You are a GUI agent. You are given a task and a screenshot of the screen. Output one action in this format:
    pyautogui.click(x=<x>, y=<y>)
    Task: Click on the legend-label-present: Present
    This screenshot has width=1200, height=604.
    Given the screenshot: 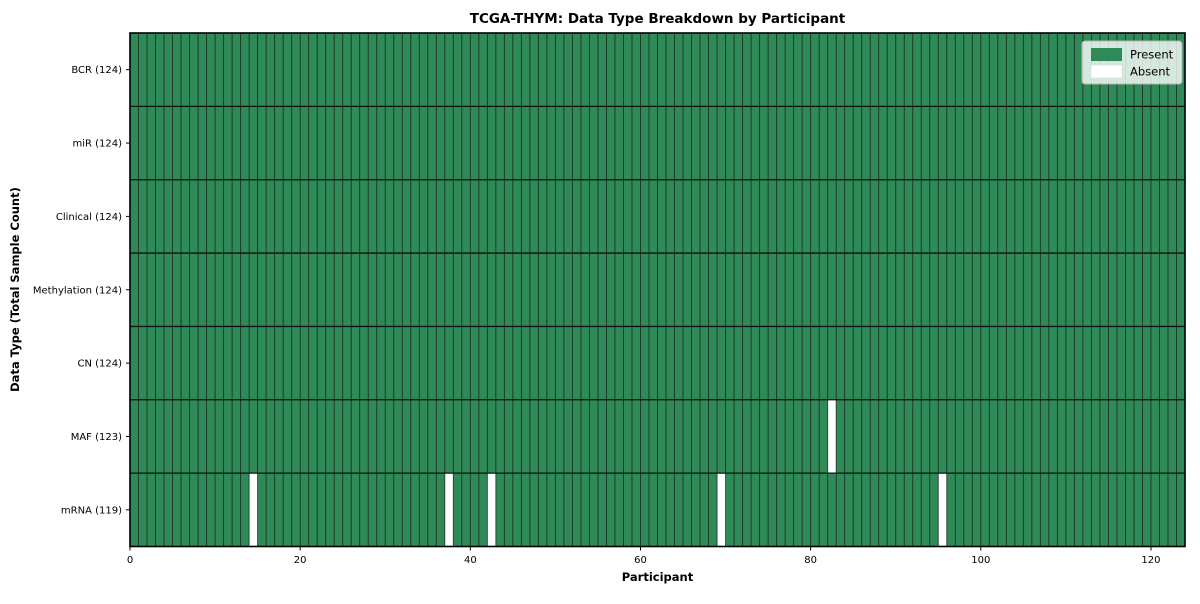 What is the action you would take?
    pyautogui.click(x=1152, y=55)
    